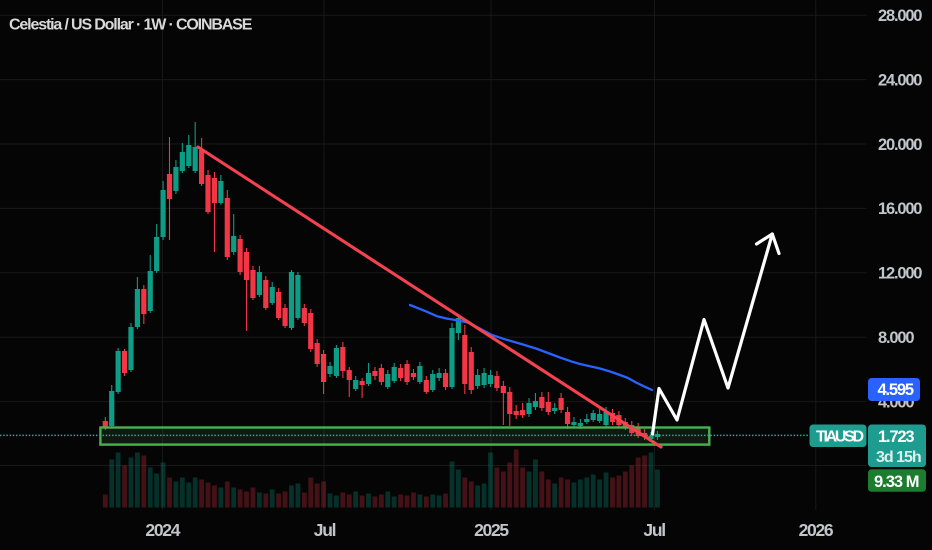 The height and width of the screenshot is (550, 932). What do you see at coordinates (896, 482) in the screenshot?
I see `svg-text: 9.33 M` at bounding box center [896, 482].